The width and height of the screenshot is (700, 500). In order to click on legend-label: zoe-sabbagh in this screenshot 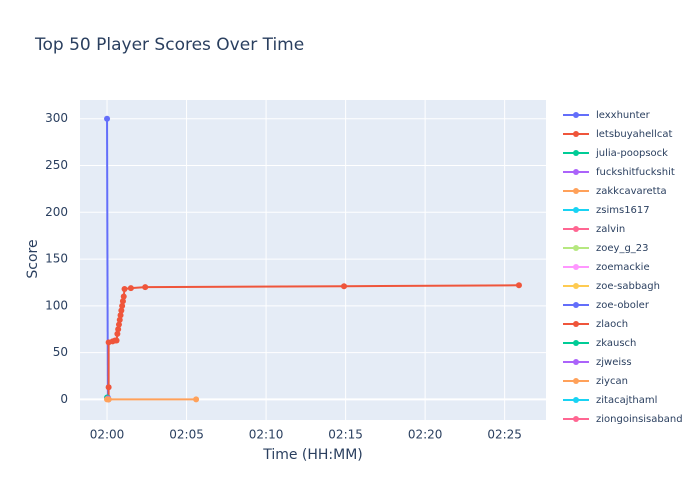, I will do `click(628, 286)`.